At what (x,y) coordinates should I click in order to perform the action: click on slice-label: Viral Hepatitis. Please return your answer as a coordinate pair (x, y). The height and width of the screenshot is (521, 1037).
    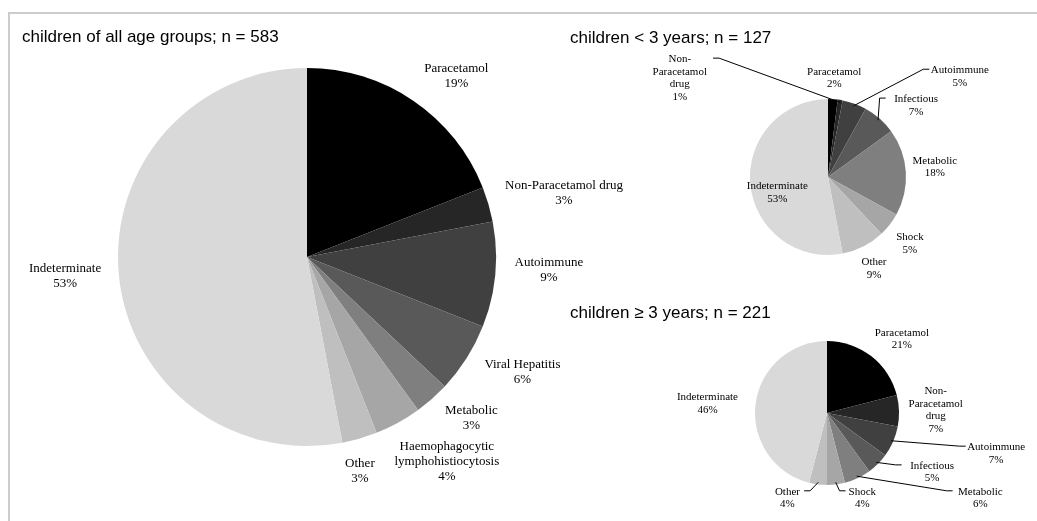
    Looking at the image, I should click on (522, 364).